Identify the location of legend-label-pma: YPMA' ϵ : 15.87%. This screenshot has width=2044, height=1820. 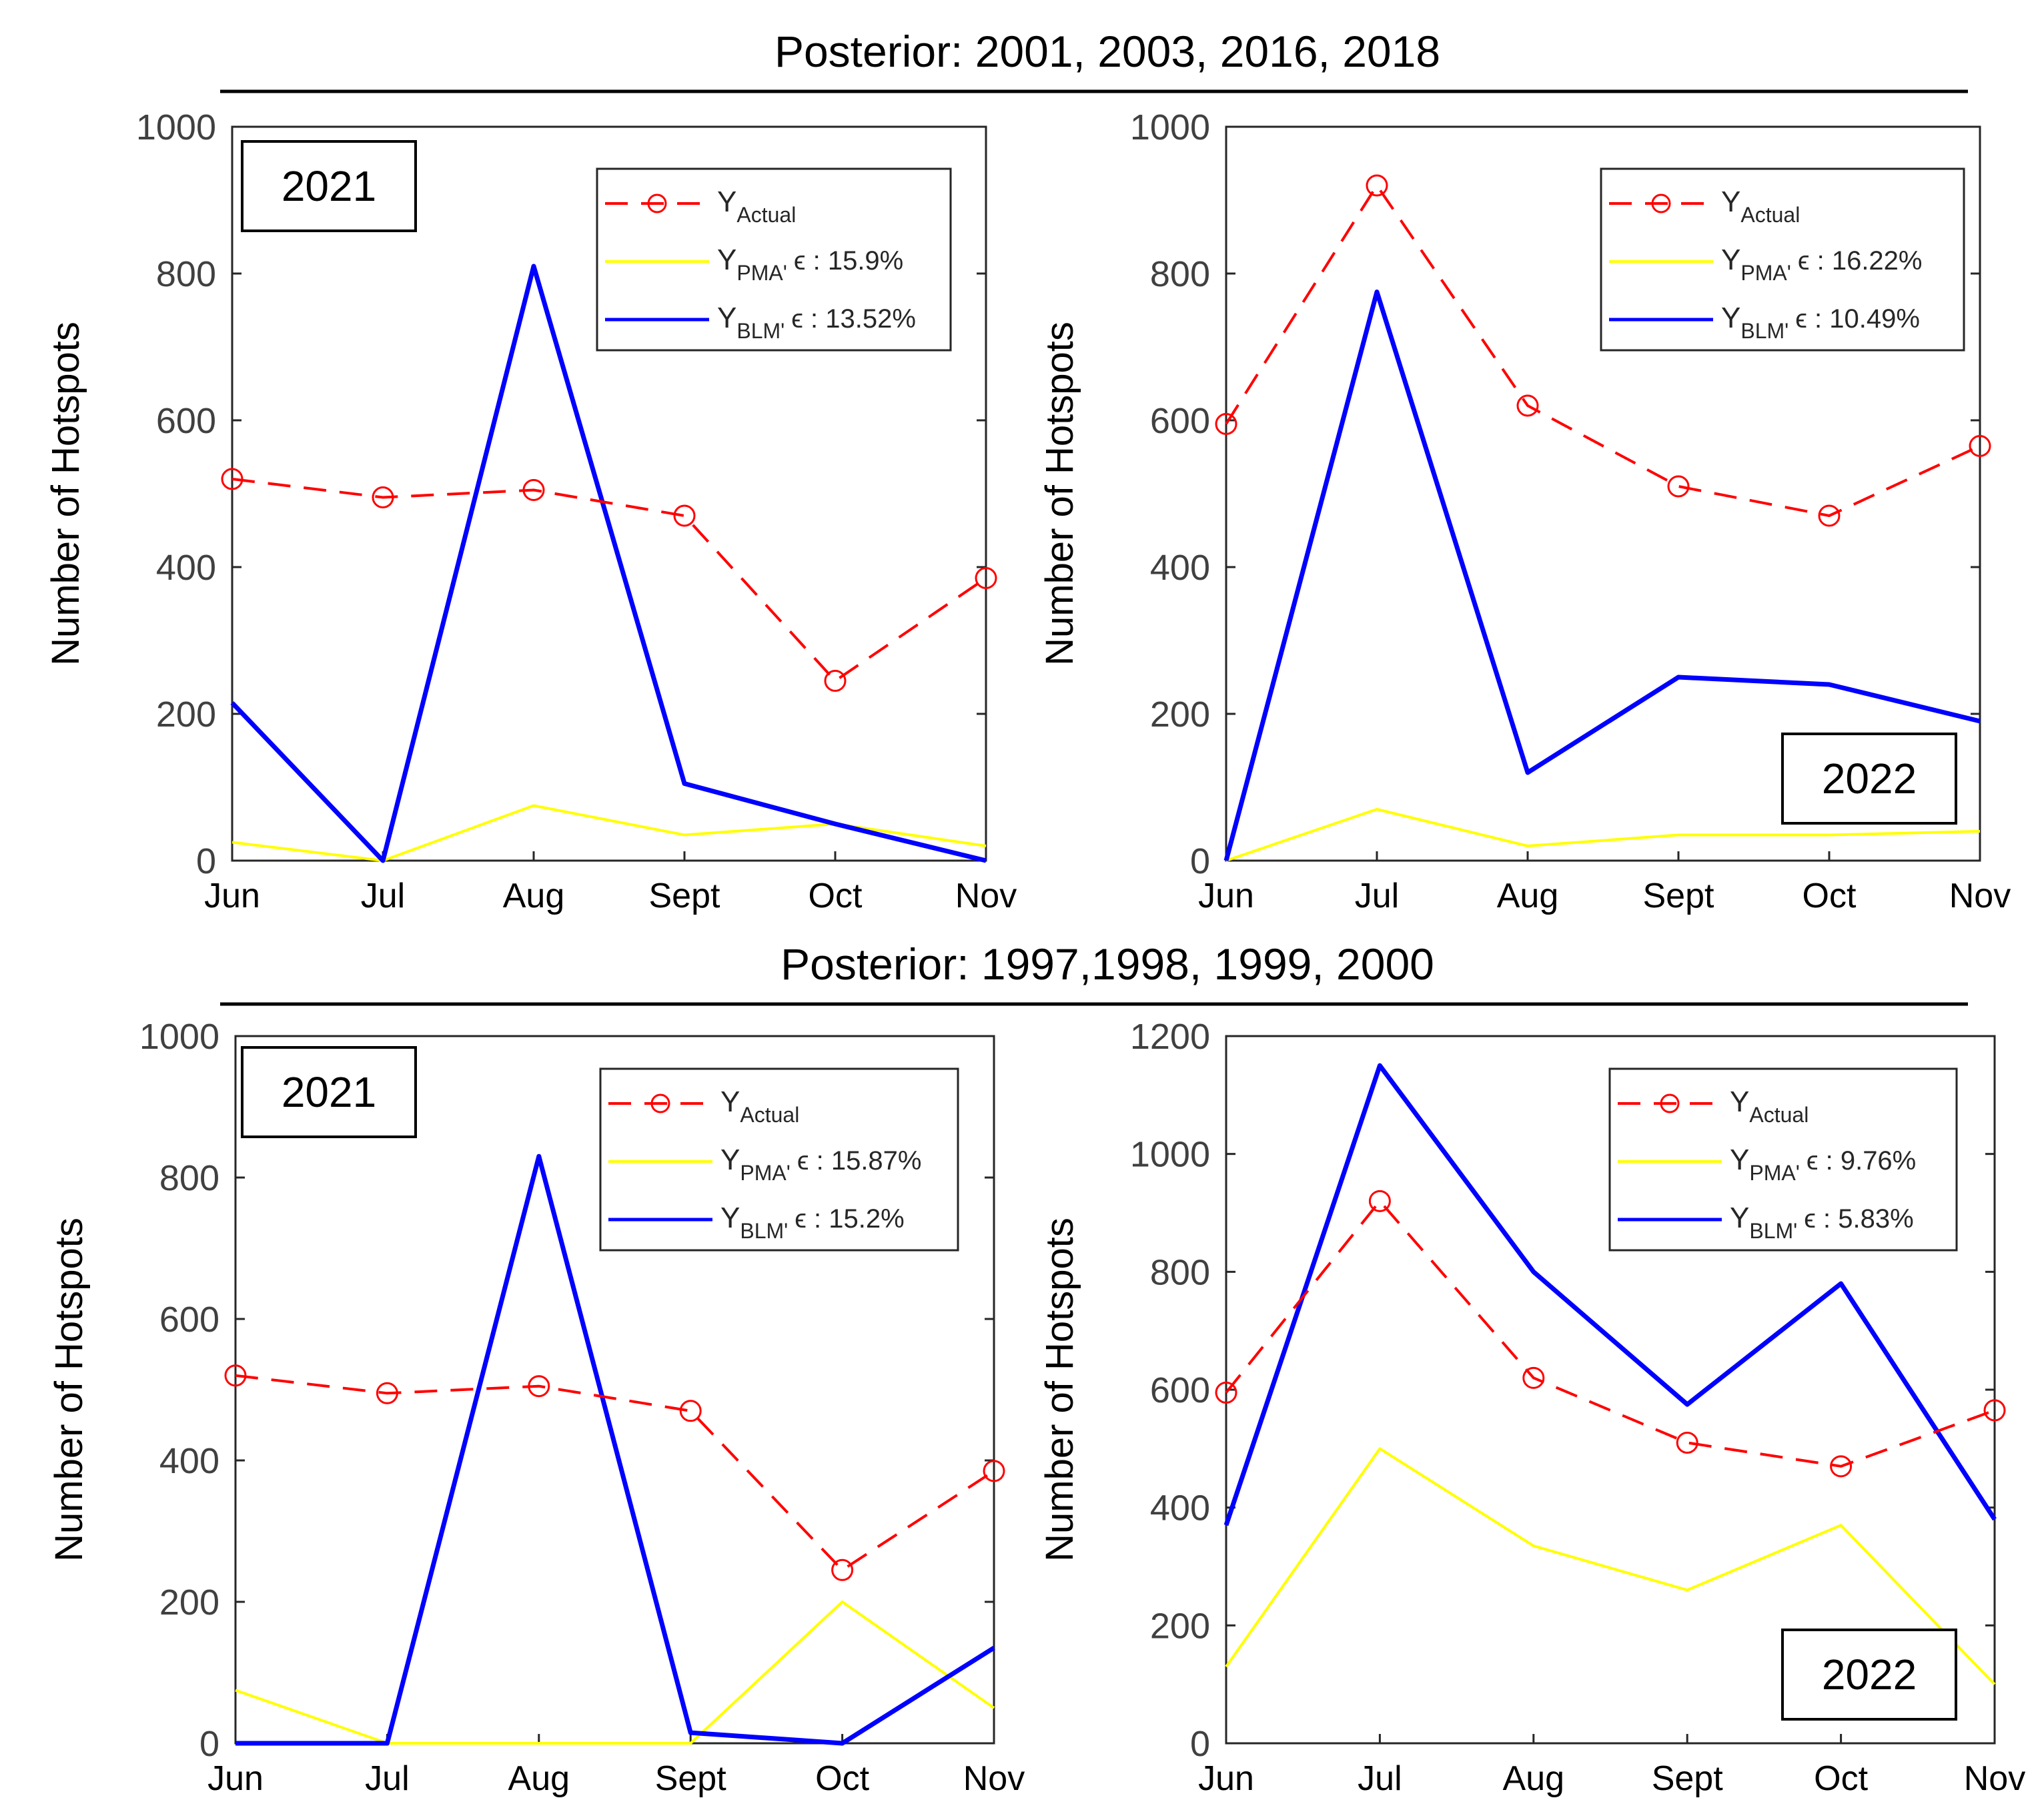
(821, 1164).